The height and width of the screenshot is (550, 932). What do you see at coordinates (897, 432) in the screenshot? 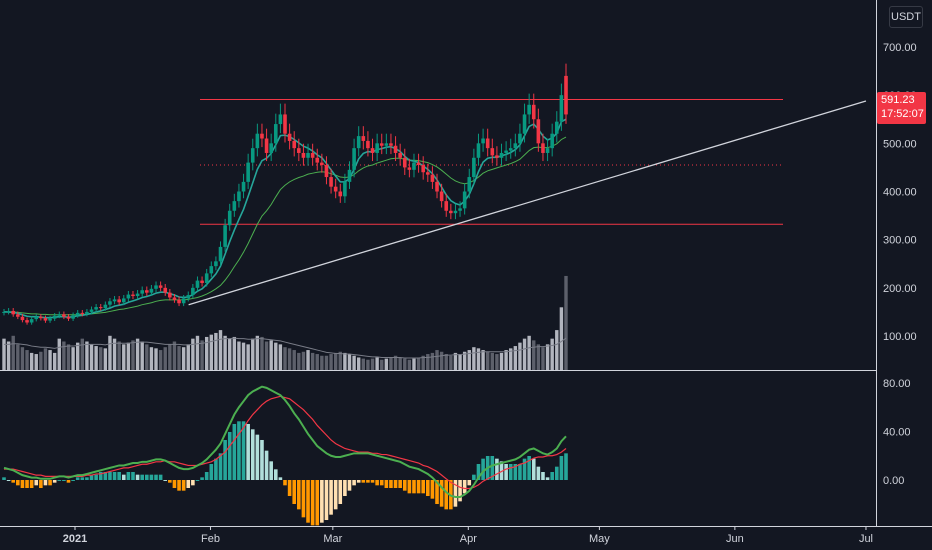
I see `oscillator-axis: 80.00 40.00 0.00` at bounding box center [897, 432].